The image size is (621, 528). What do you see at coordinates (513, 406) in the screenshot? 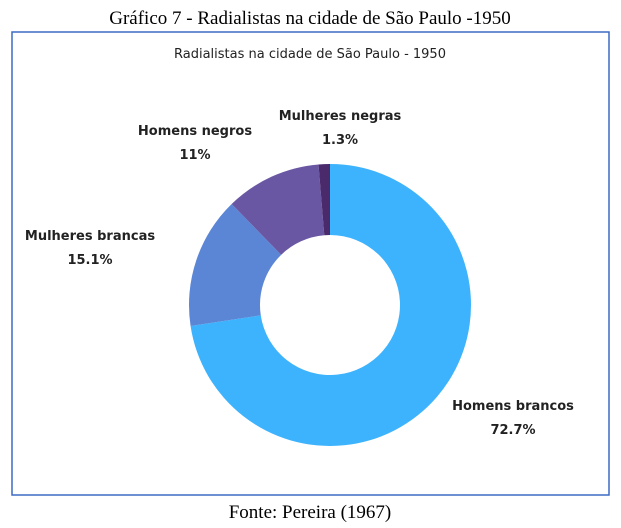
I see `slice-name: Homens brancos` at bounding box center [513, 406].